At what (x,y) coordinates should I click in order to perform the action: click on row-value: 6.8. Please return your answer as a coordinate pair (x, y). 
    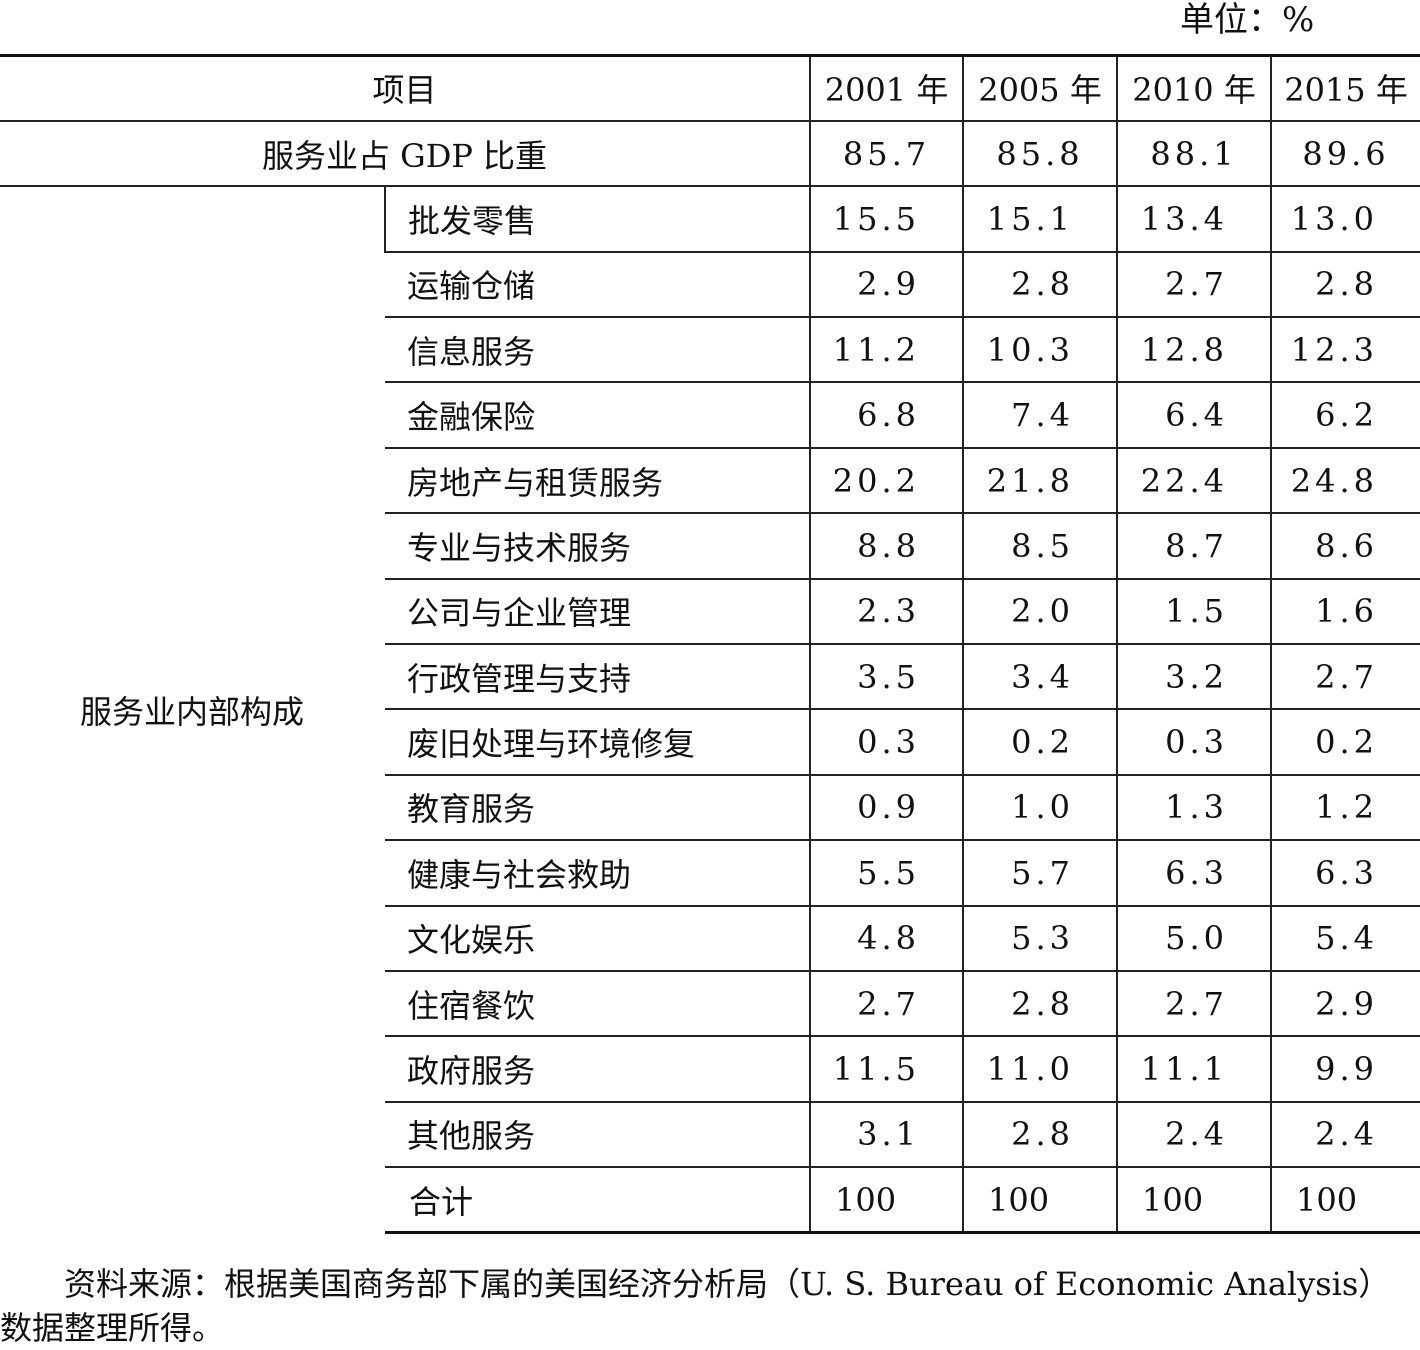
    Looking at the image, I should click on (886, 414).